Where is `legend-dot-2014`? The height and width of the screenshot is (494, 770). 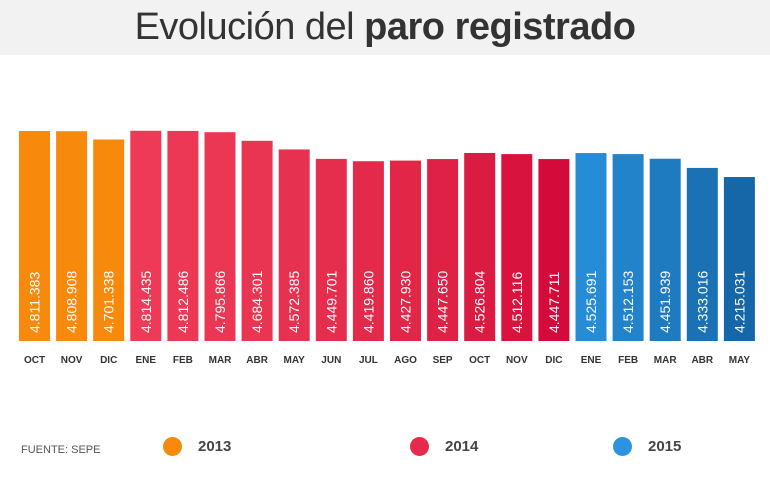
legend-dot-2014 is located at coordinates (419, 446).